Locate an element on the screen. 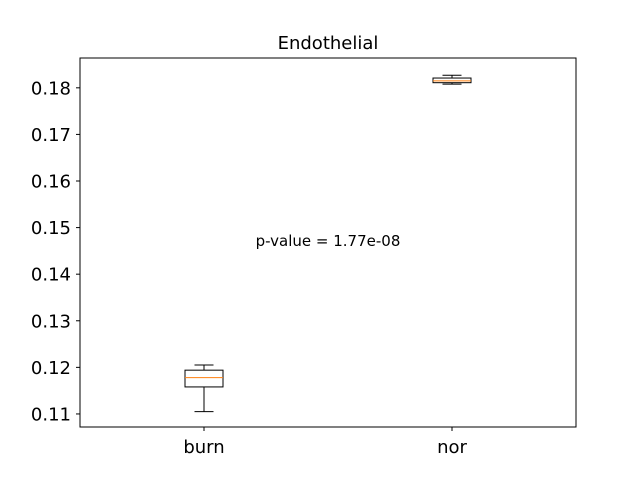  y-tick-label: 0.12 is located at coordinates (51, 368).